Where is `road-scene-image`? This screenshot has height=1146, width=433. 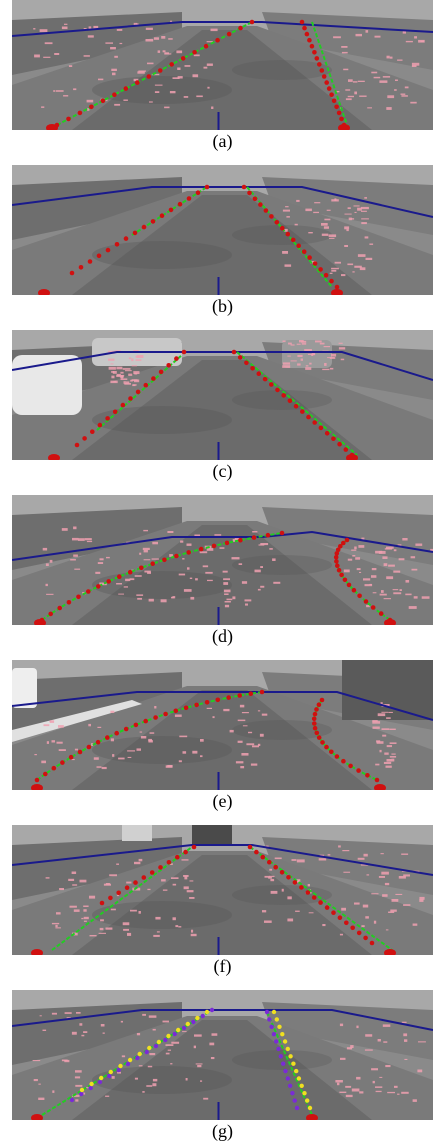
road-scene-image is located at coordinates (222, 560).